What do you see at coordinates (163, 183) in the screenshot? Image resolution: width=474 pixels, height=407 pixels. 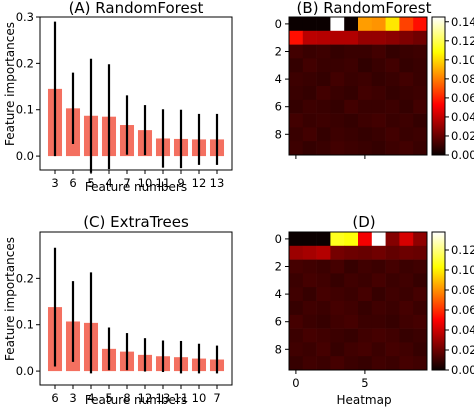 I see `x-tick-label: 11` at bounding box center [163, 183].